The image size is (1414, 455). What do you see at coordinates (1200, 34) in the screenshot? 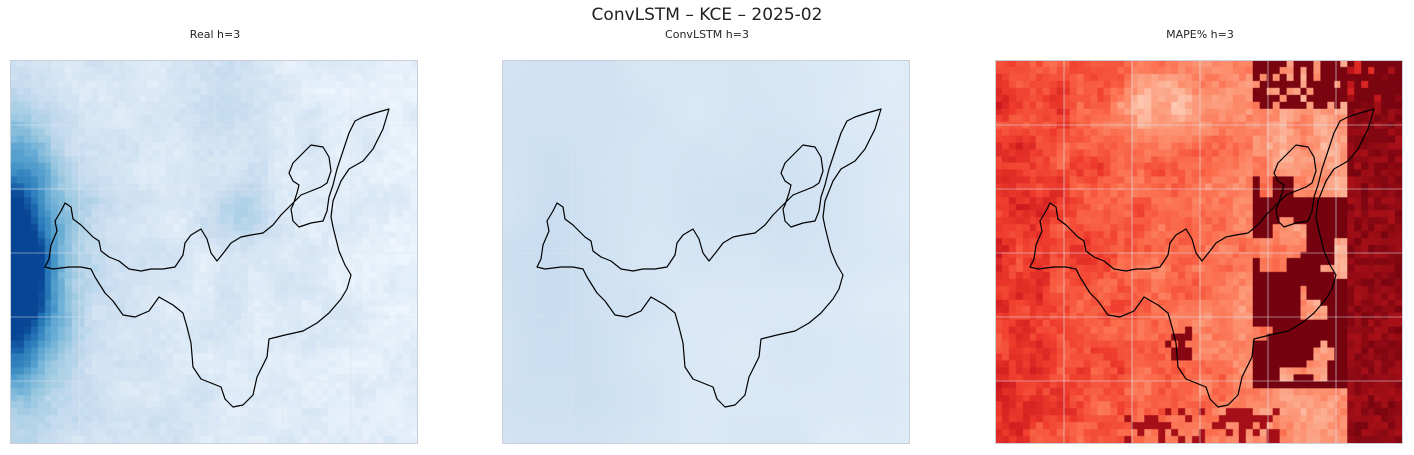
I see `panel-title-mape: MAPE% h=3` at bounding box center [1200, 34].